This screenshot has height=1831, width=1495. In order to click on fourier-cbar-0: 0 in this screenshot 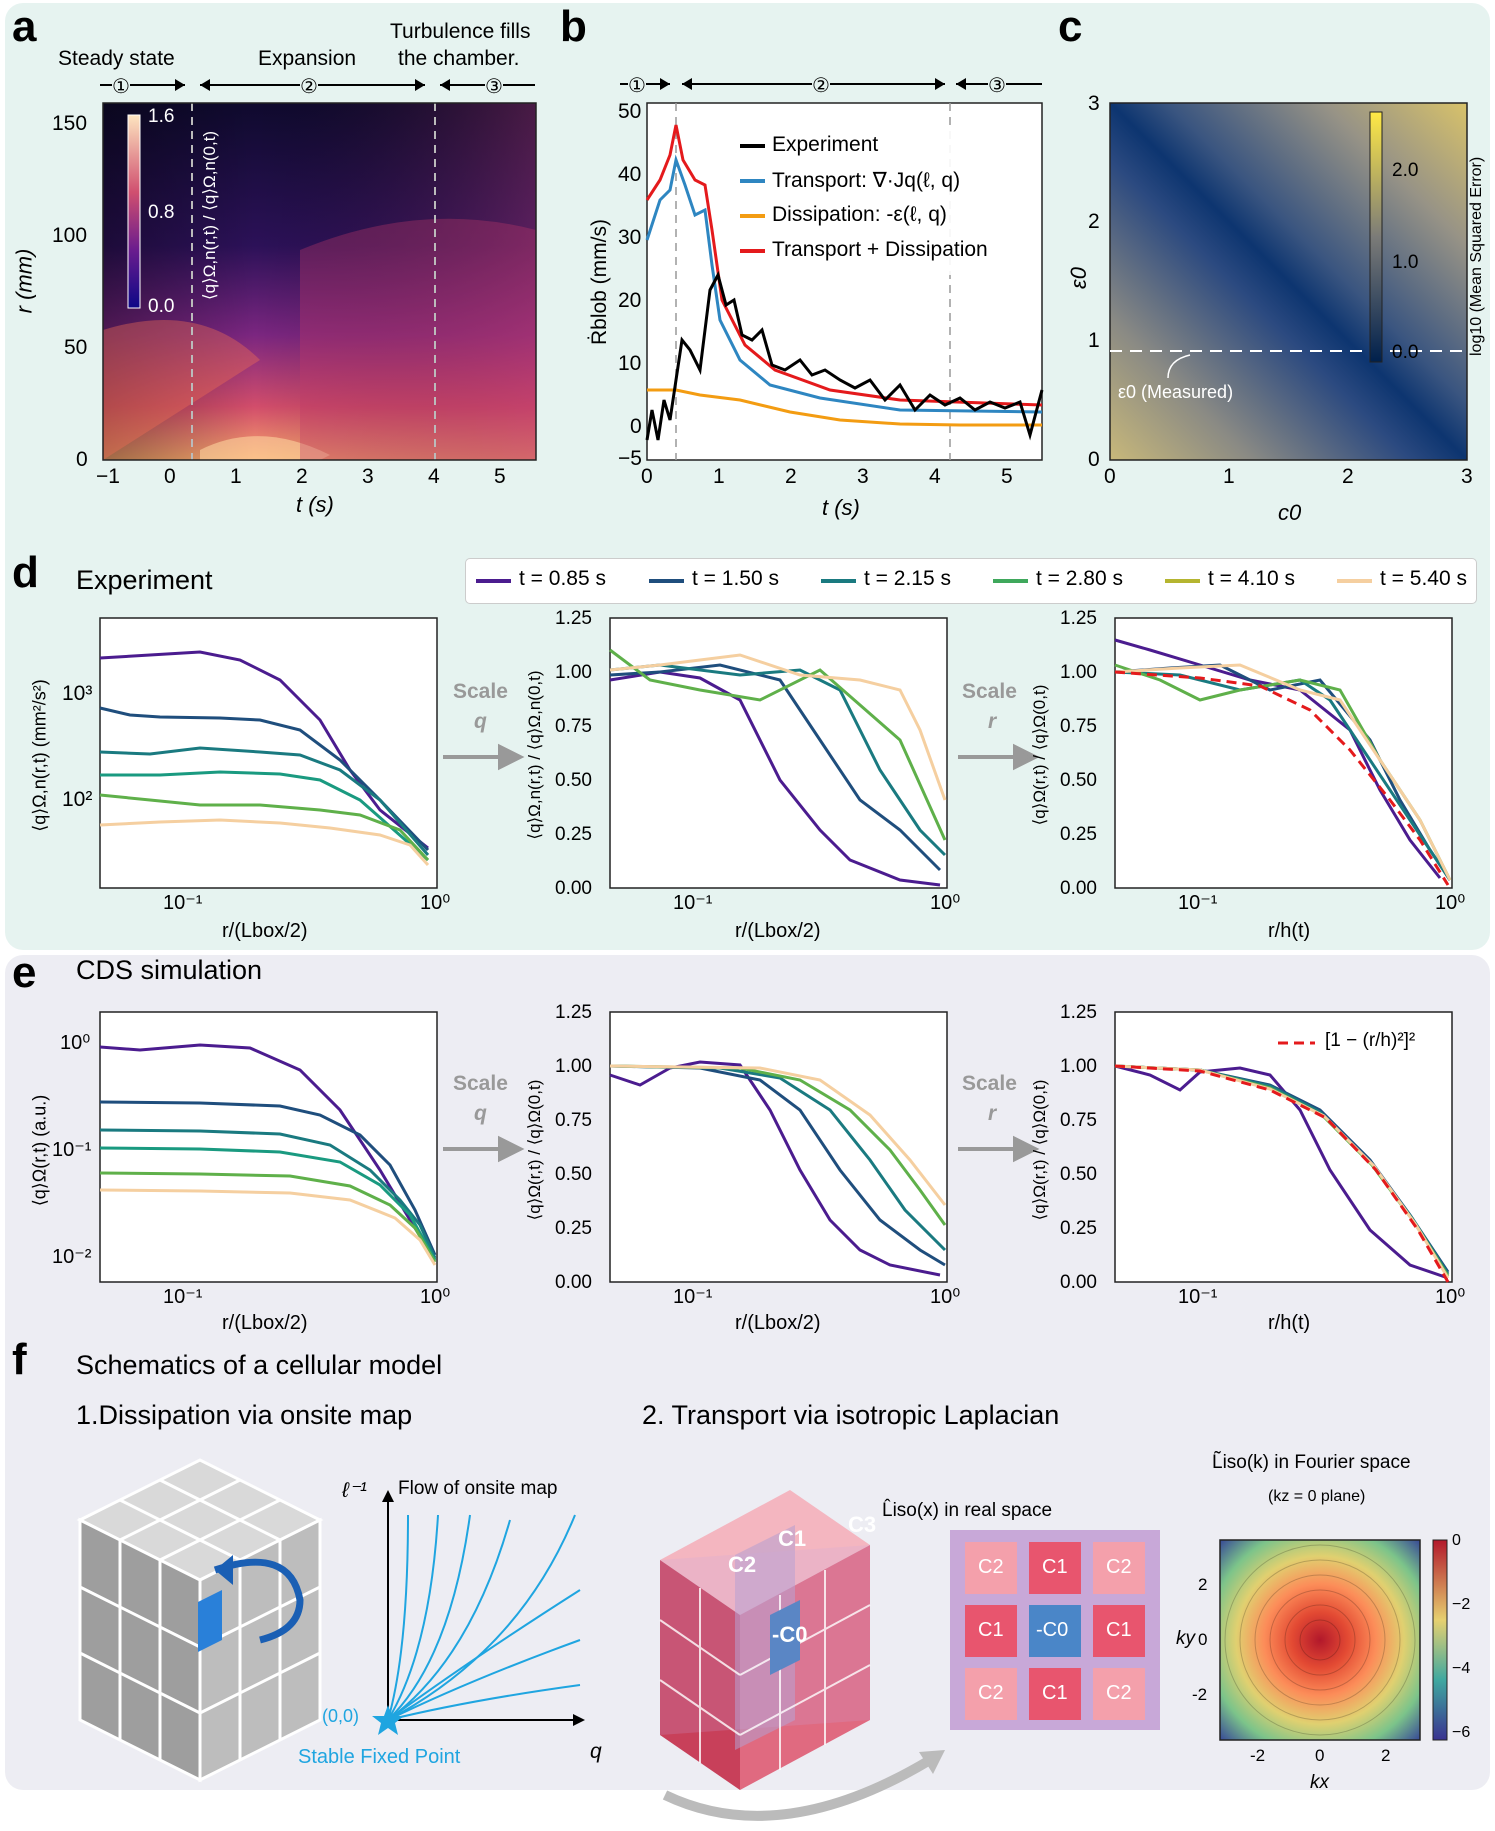, I will do `click(1456, 1540)`.